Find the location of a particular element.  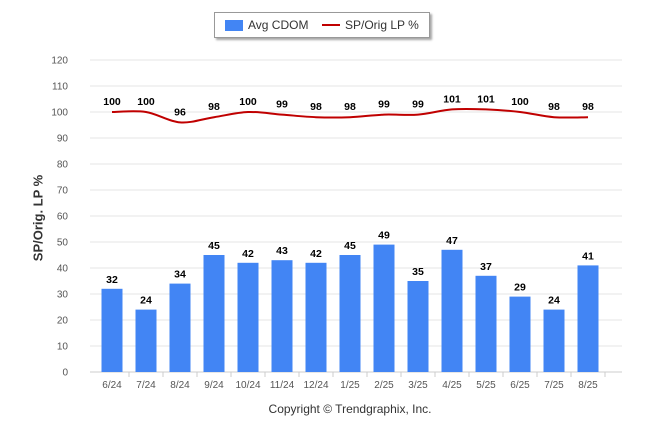

y-tick-label-0: 0 is located at coordinates (65, 373).